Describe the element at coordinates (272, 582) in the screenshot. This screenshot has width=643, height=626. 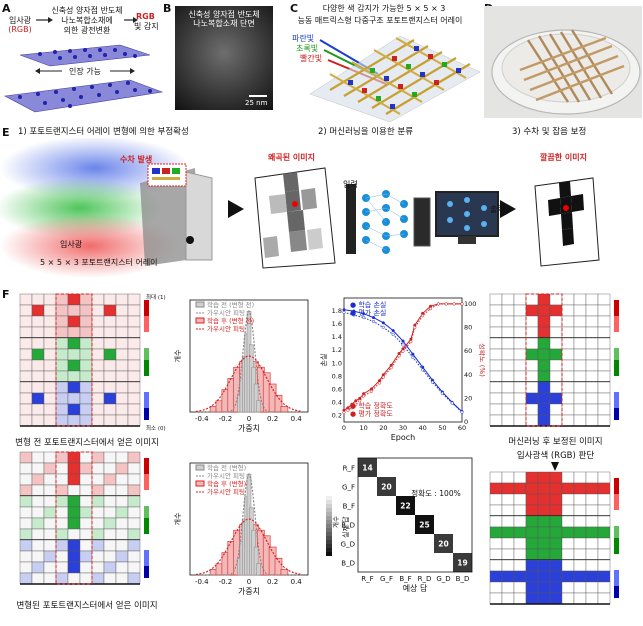
I see `x-tick-label: 0.2` at that location.